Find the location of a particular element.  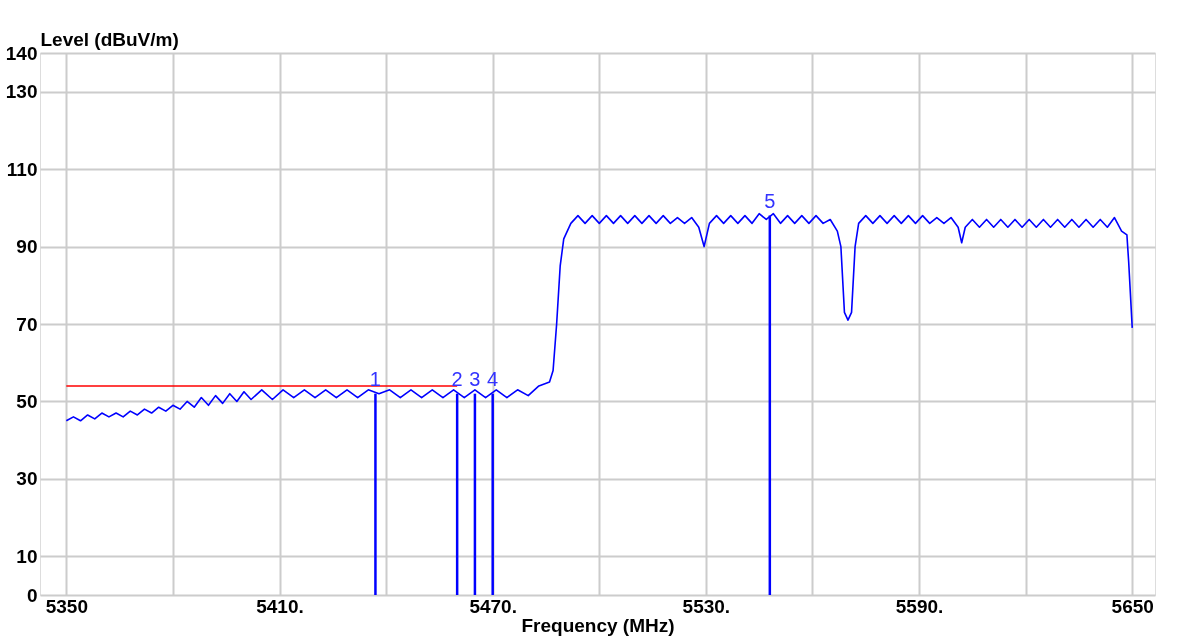

x-tick-label: 5410. is located at coordinates (280, 606).